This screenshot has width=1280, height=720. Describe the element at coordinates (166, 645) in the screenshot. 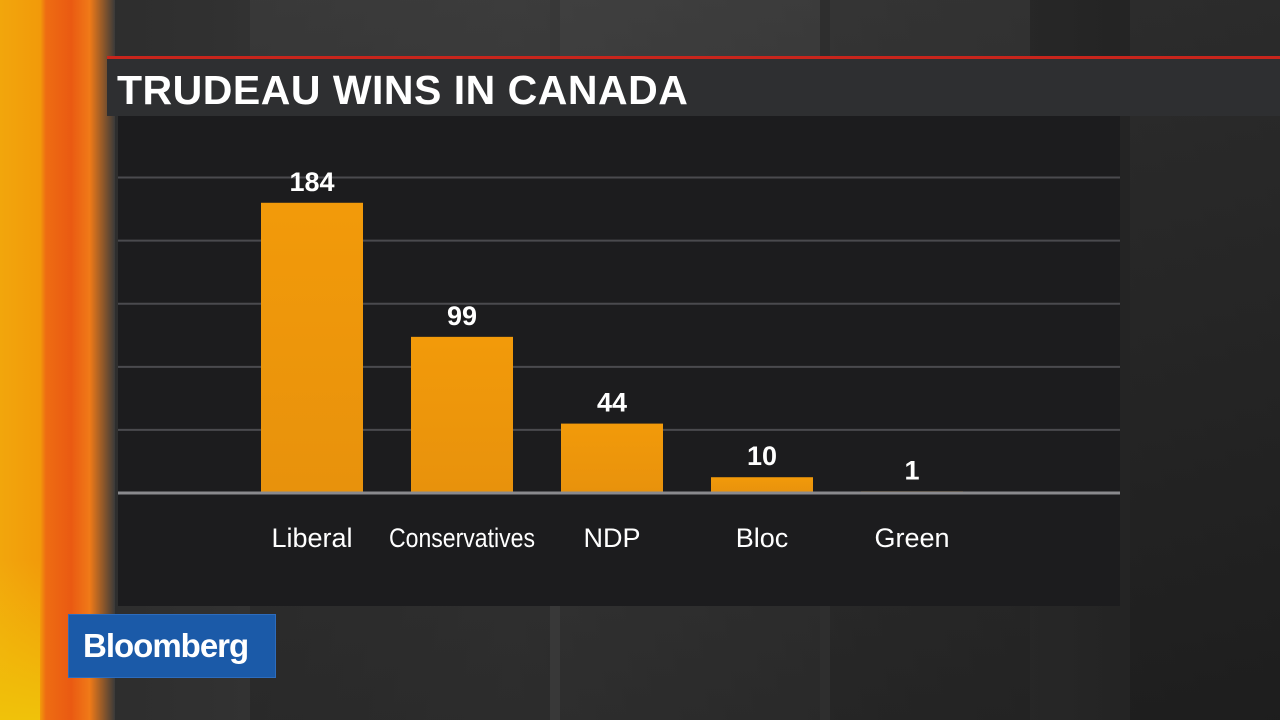

I see `logo-text: Bloomberg` at that location.